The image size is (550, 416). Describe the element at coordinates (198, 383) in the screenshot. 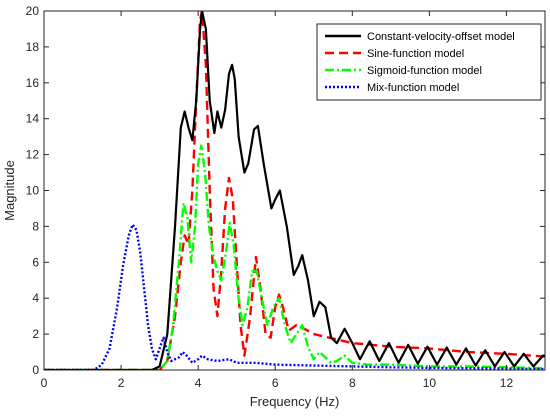

I see `x-tick-label: 4` at that location.